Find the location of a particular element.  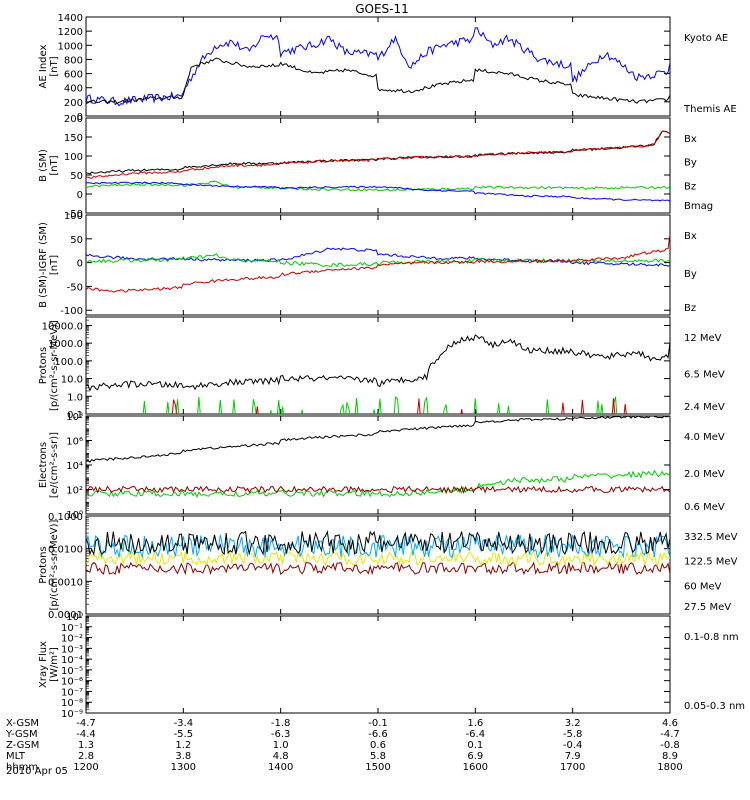

y-tick-label: 10⁶ is located at coordinates (74, 442).